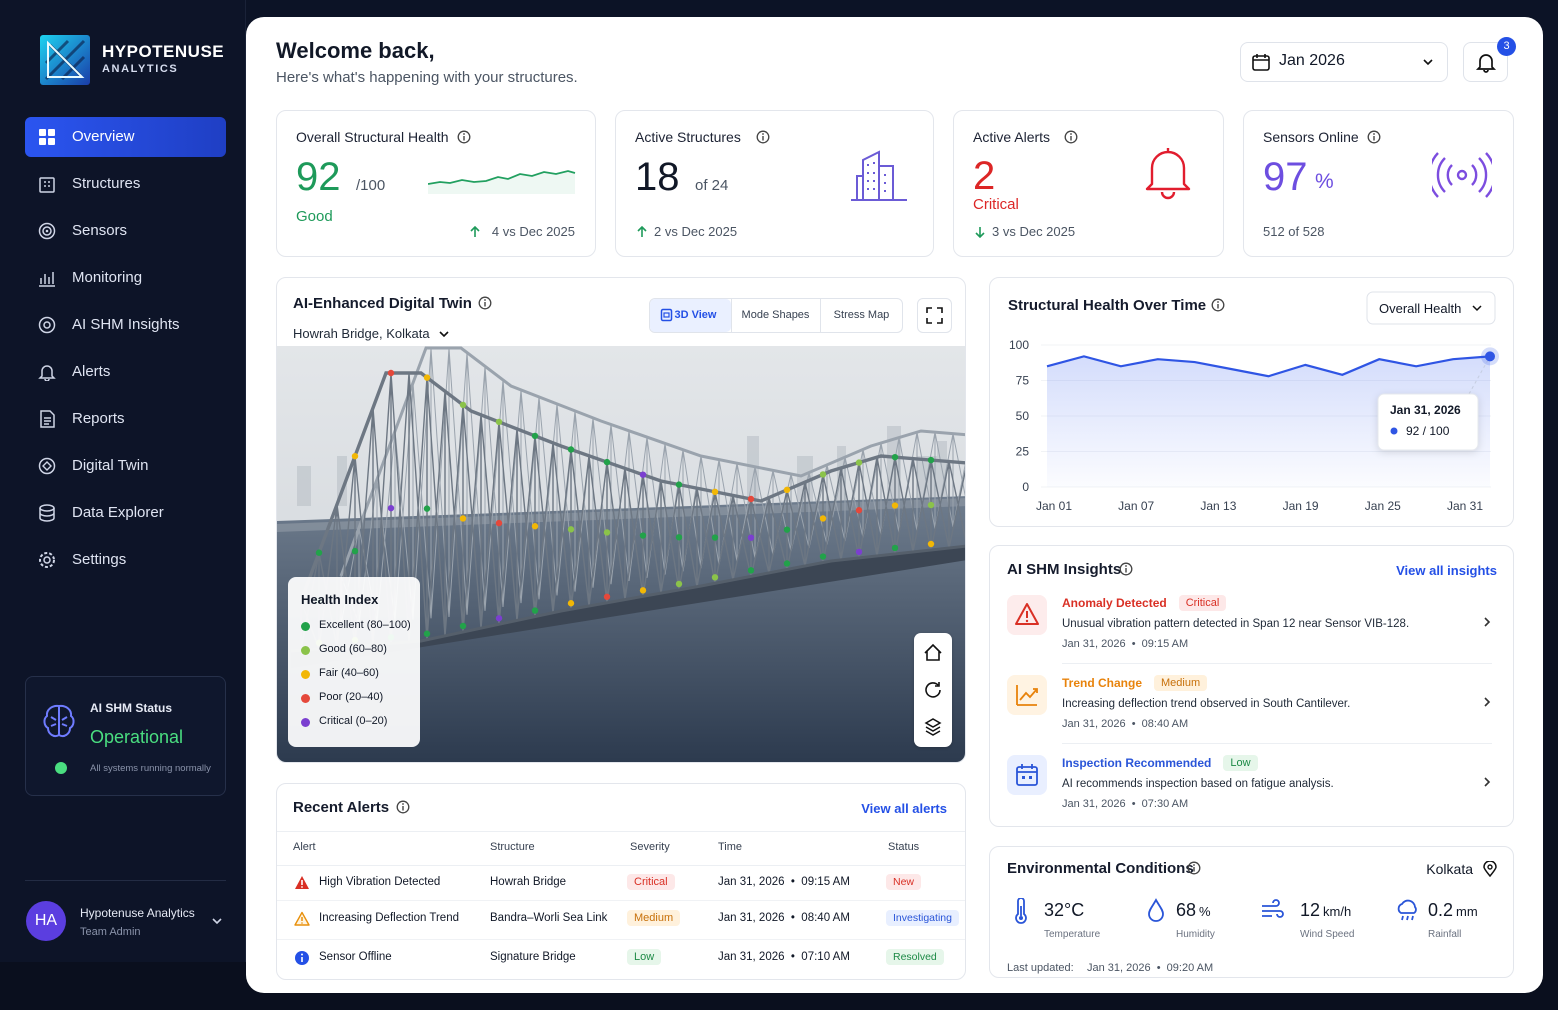 The height and width of the screenshot is (1010, 1558). Describe the element at coordinates (1487, 622) in the screenshot. I see `insight-chevron` at that location.